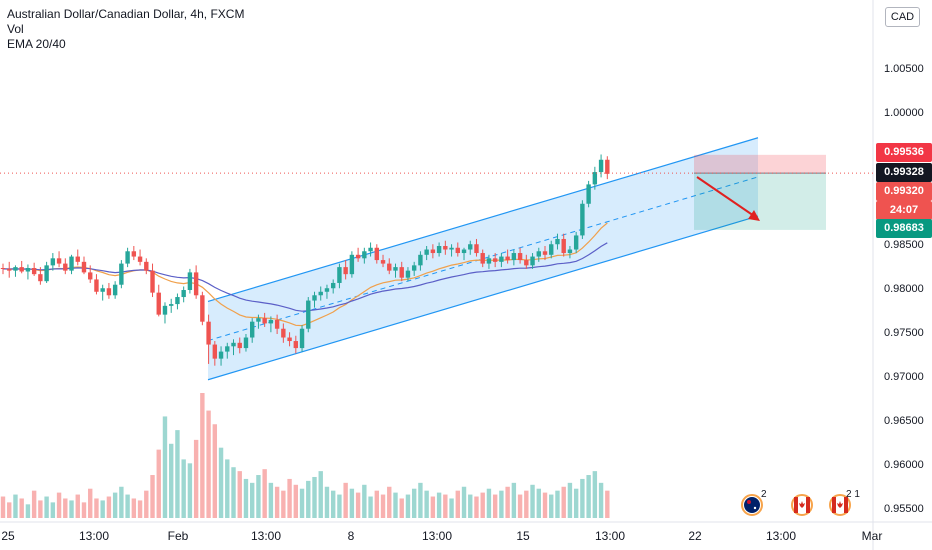 This screenshot has height=550, width=932. Describe the element at coordinates (904, 509) in the screenshot. I see `price-tick-label: 0.95500` at that location.